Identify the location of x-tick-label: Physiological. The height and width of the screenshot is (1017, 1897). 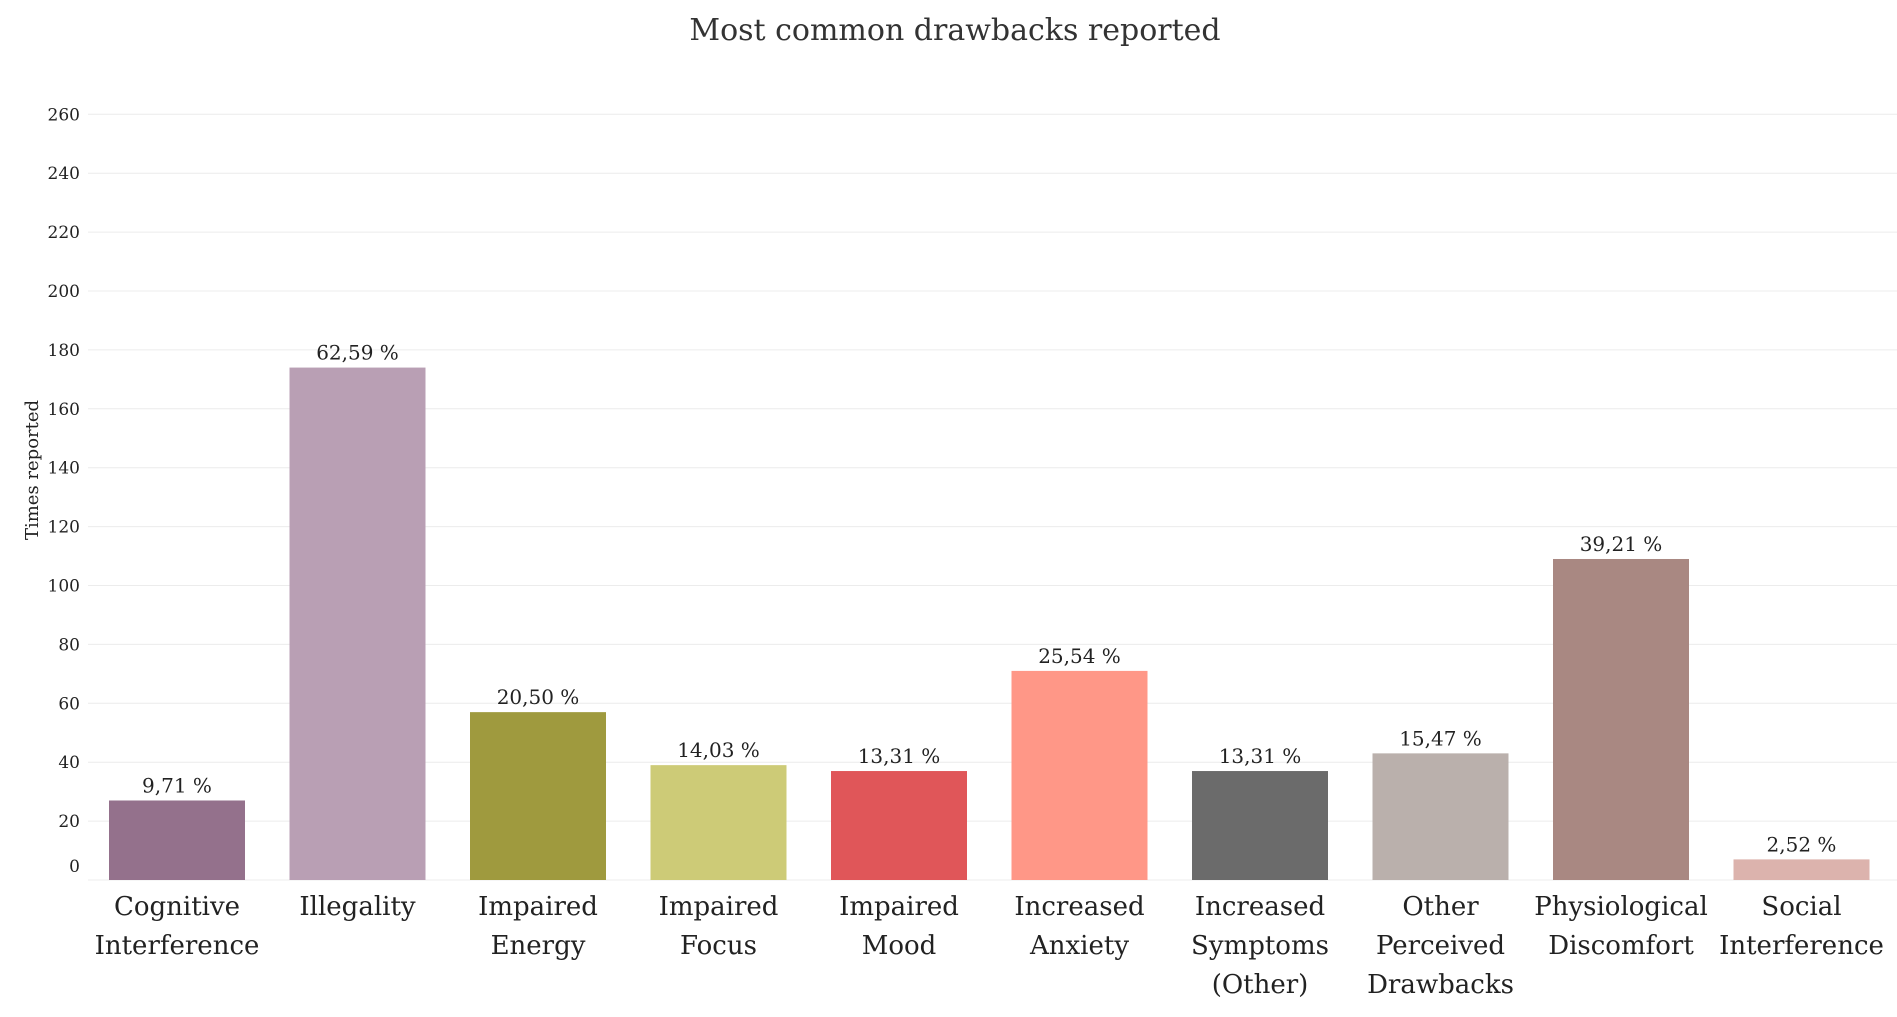
(1621, 907).